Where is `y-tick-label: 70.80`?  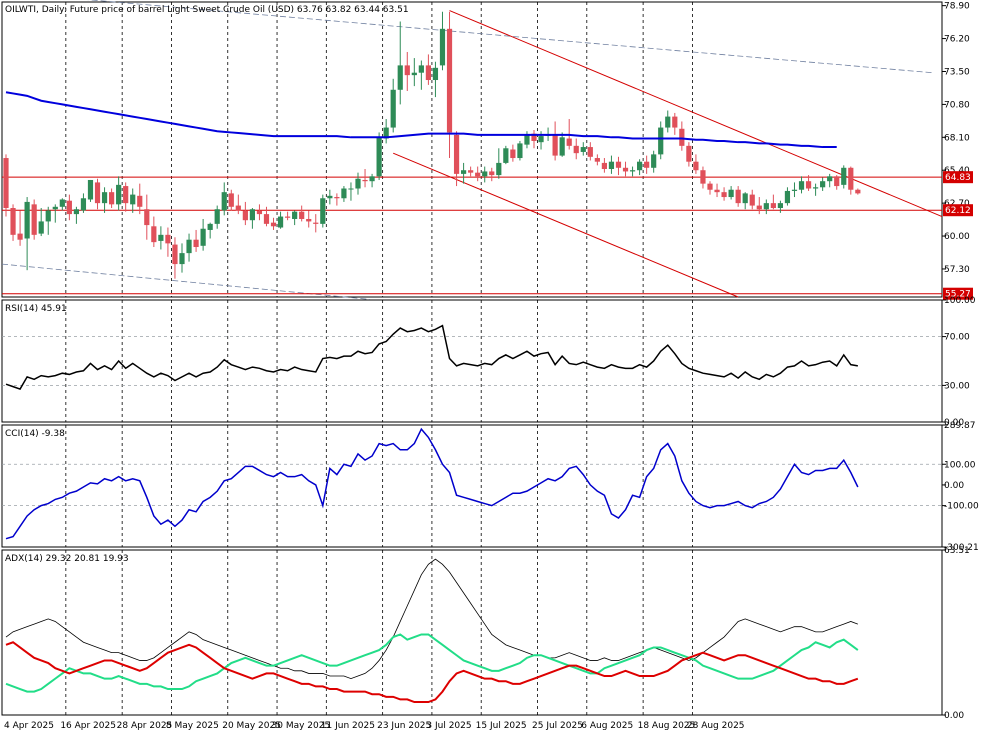
y-tick-label: 70.80 is located at coordinates (957, 105).